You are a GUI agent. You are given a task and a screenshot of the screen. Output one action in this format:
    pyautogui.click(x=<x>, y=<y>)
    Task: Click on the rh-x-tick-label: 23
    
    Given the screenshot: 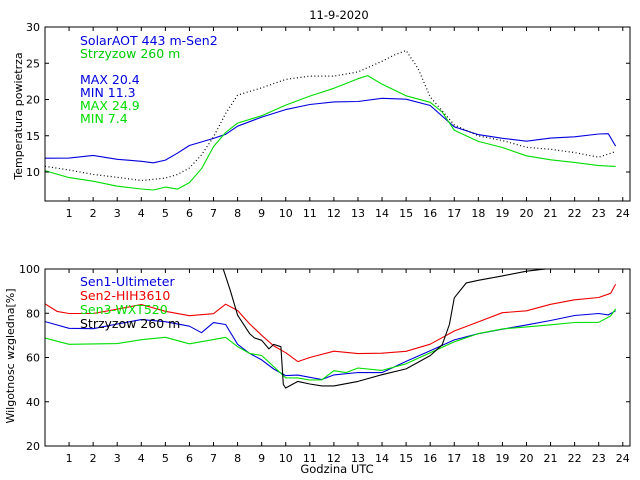 What is the action you would take?
    pyautogui.click(x=599, y=458)
    